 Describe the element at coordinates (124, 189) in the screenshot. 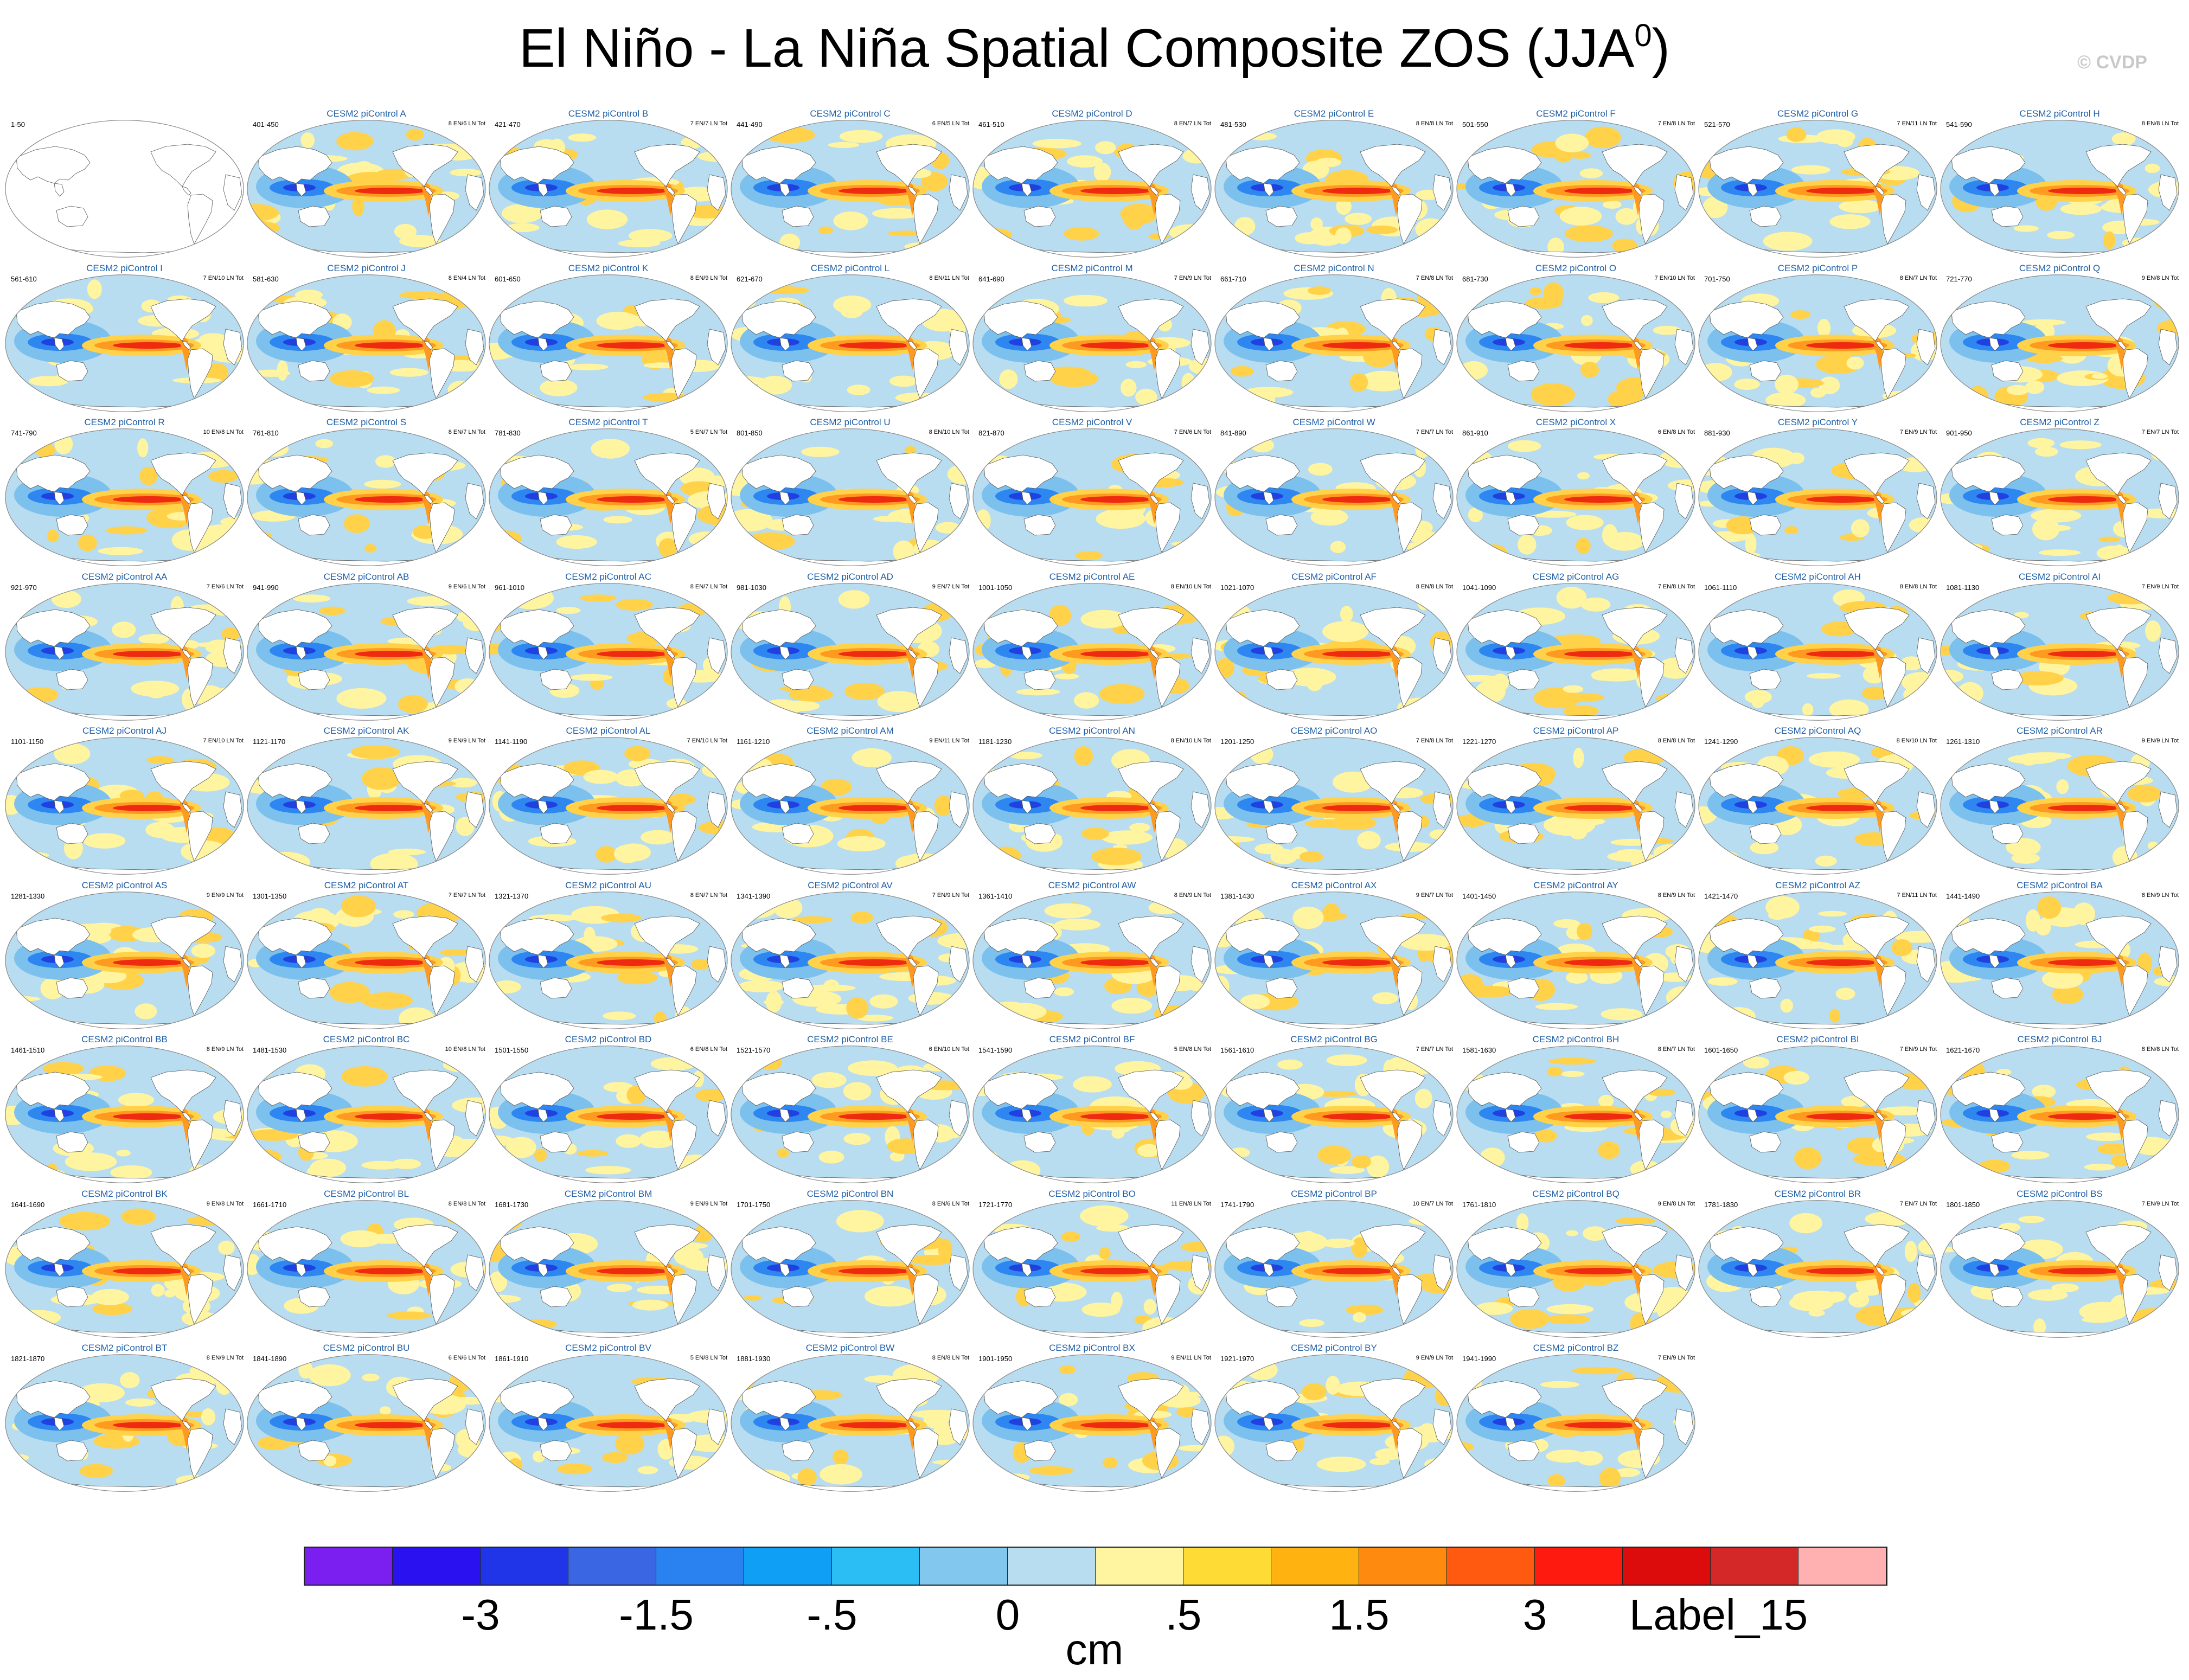

I see `ocean-field` at that location.